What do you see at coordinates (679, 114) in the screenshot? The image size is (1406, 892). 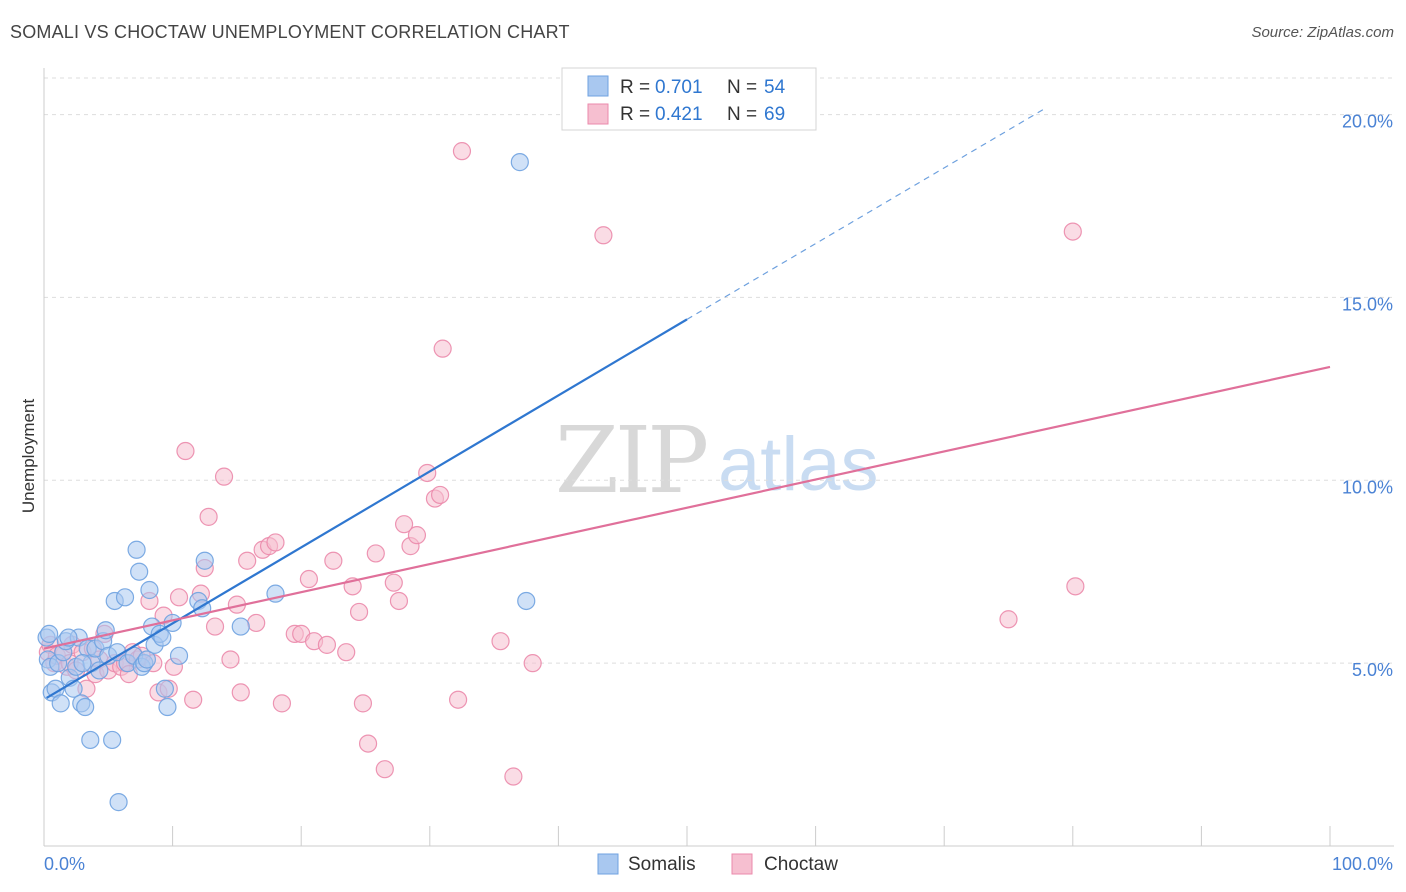 I see `stats-r-value-choctaw: 0.421` at bounding box center [679, 114].